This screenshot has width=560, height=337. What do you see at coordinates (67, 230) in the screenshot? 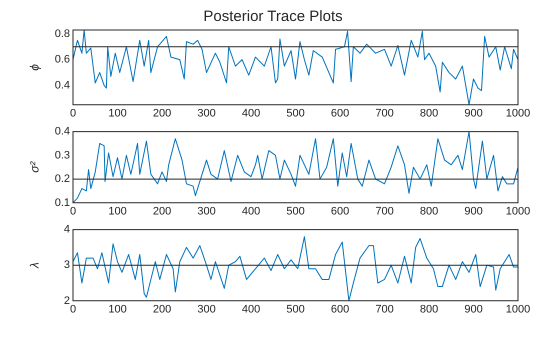
I see `y-tick-label: 4` at bounding box center [67, 230].